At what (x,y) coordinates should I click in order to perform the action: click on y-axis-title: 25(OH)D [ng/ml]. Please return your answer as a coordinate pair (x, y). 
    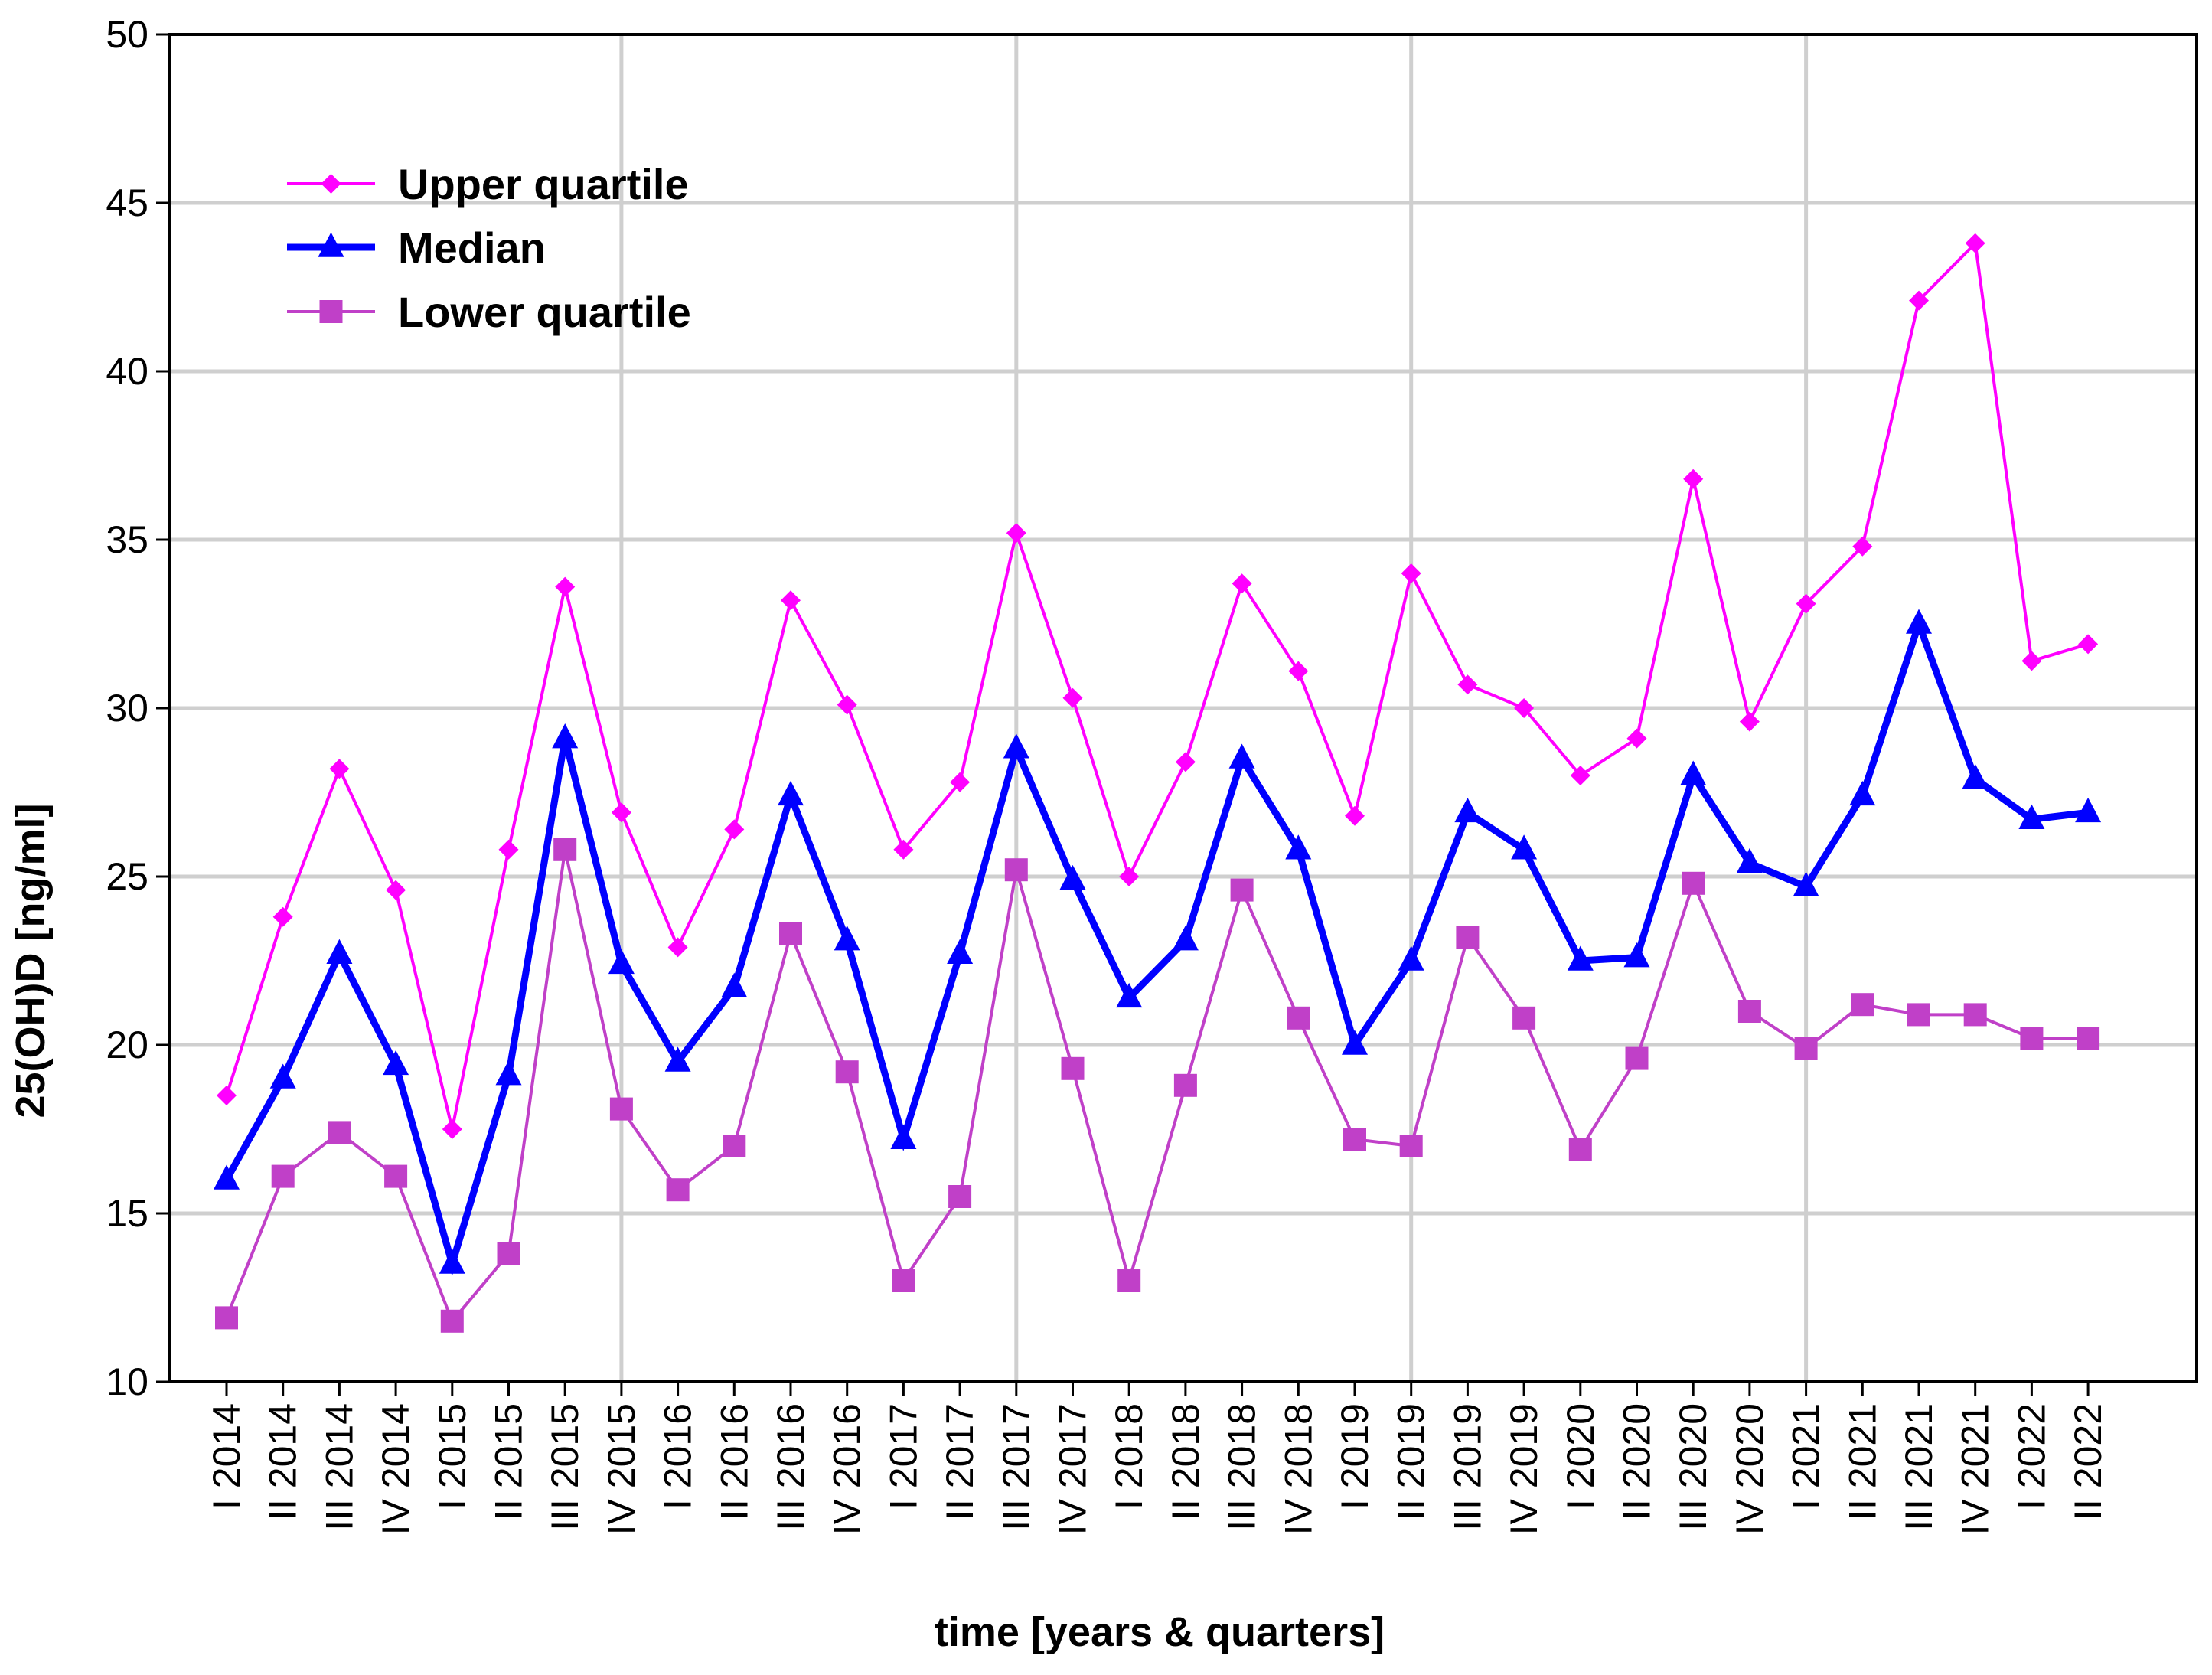
    Looking at the image, I should click on (31, 961).